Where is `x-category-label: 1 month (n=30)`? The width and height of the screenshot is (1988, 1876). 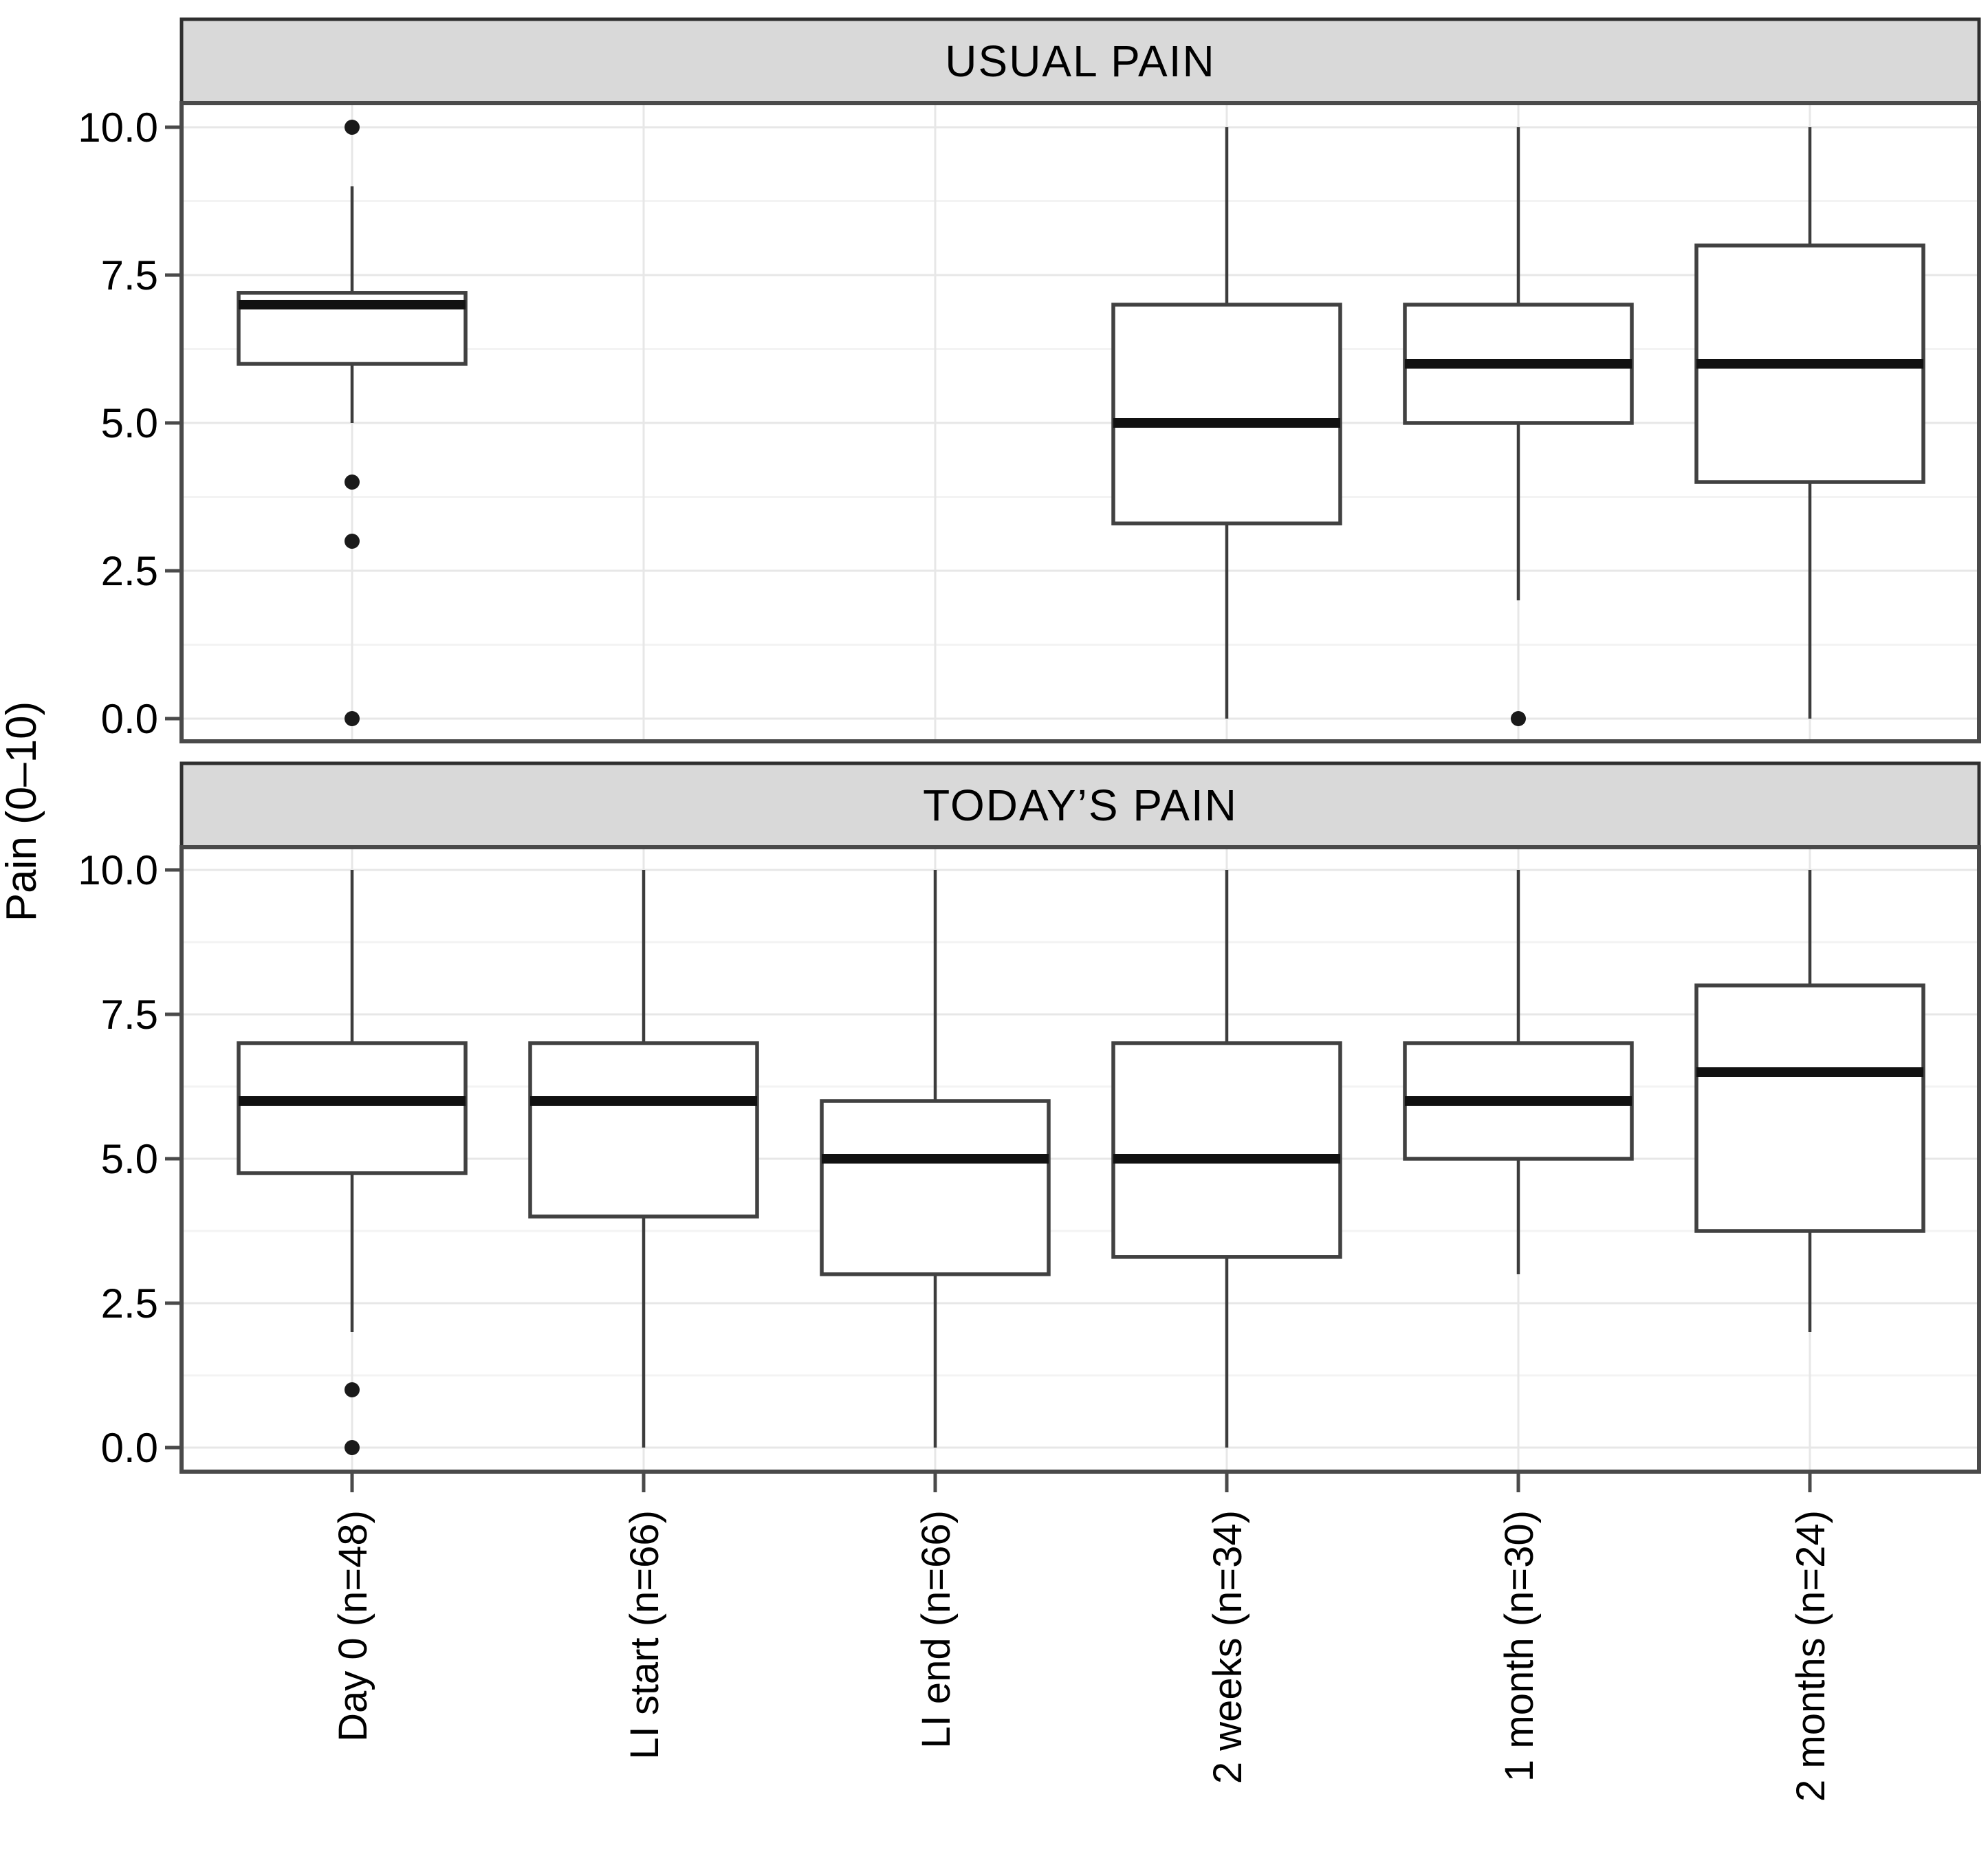 x-category-label: 1 month (n=30) is located at coordinates (1519, 1646).